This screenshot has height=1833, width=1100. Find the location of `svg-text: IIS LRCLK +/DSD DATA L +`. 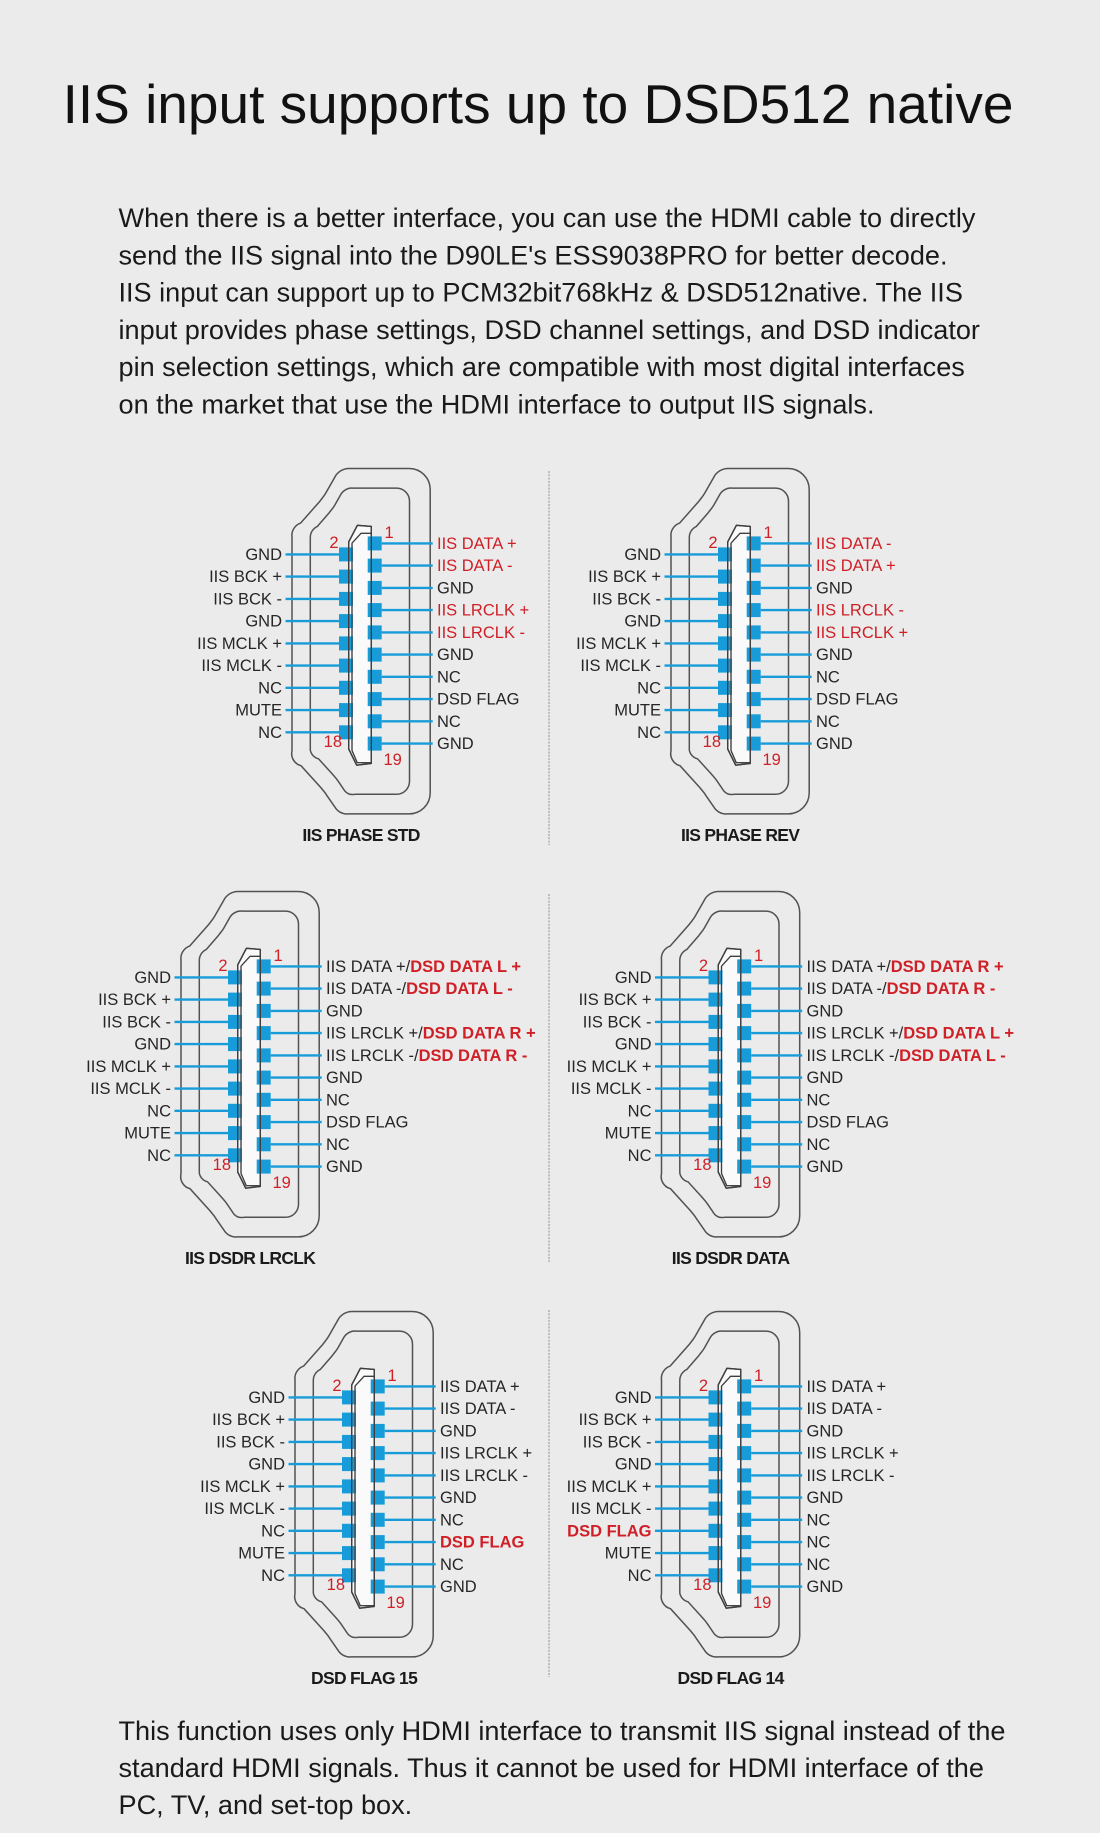

svg-text: IIS LRCLK +/DSD DATA L + is located at coordinates (911, 1034).